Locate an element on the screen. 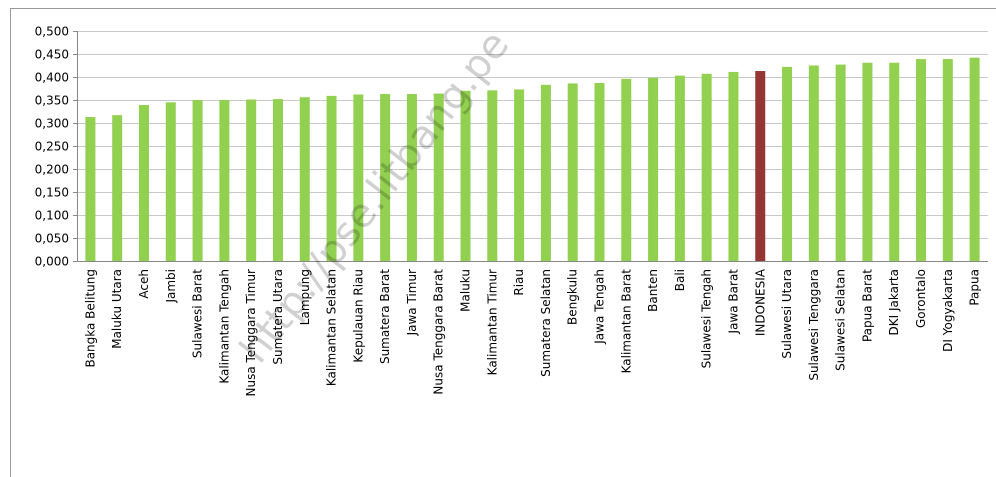 This screenshot has width=996, height=477. y-tick-label: 0,400 is located at coordinates (52, 78).